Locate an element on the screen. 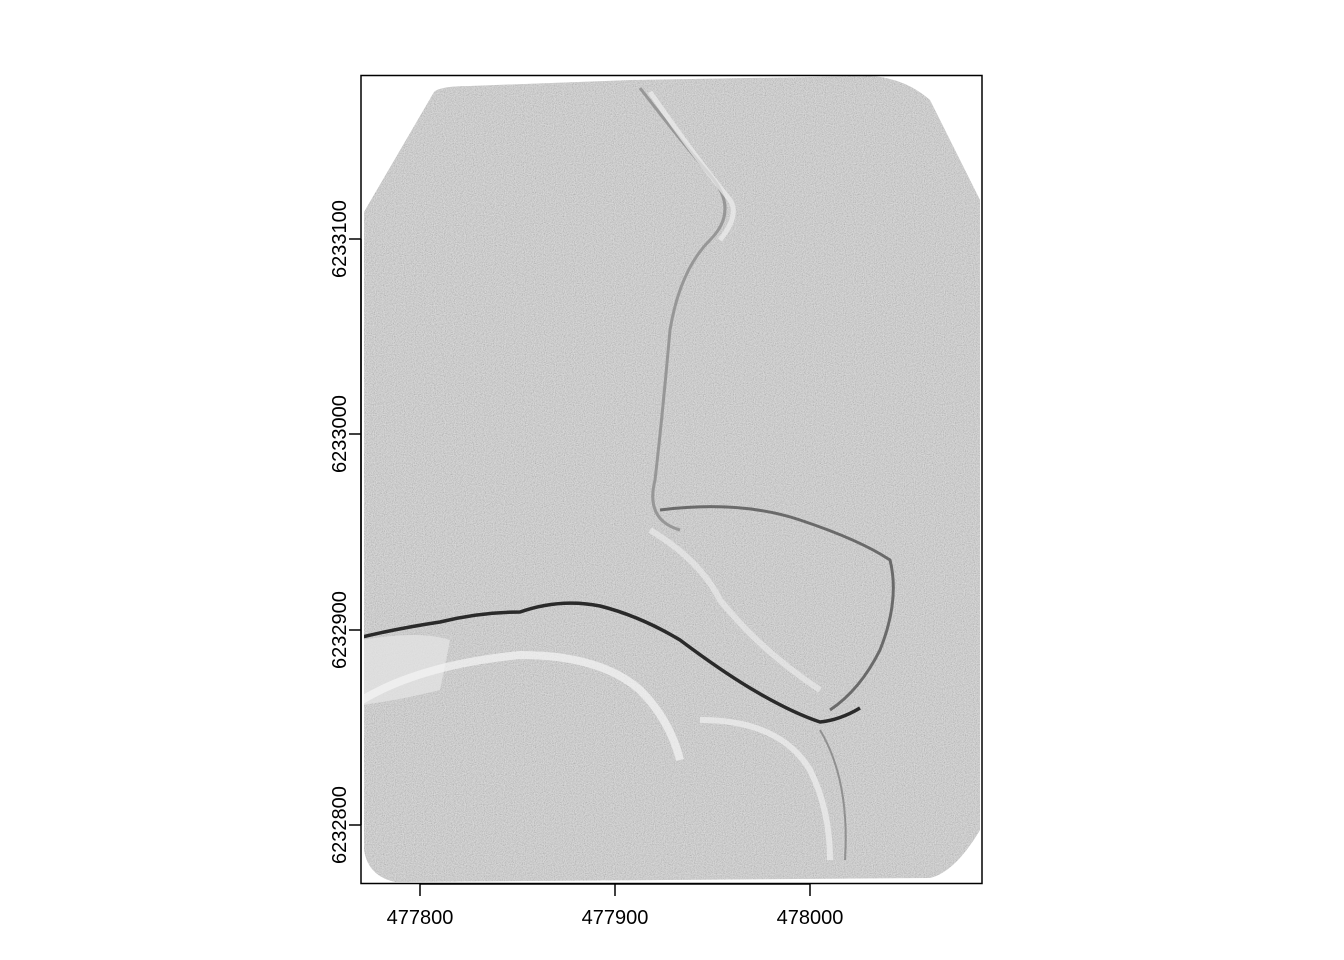  stream-line is located at coordinates (612, 662).